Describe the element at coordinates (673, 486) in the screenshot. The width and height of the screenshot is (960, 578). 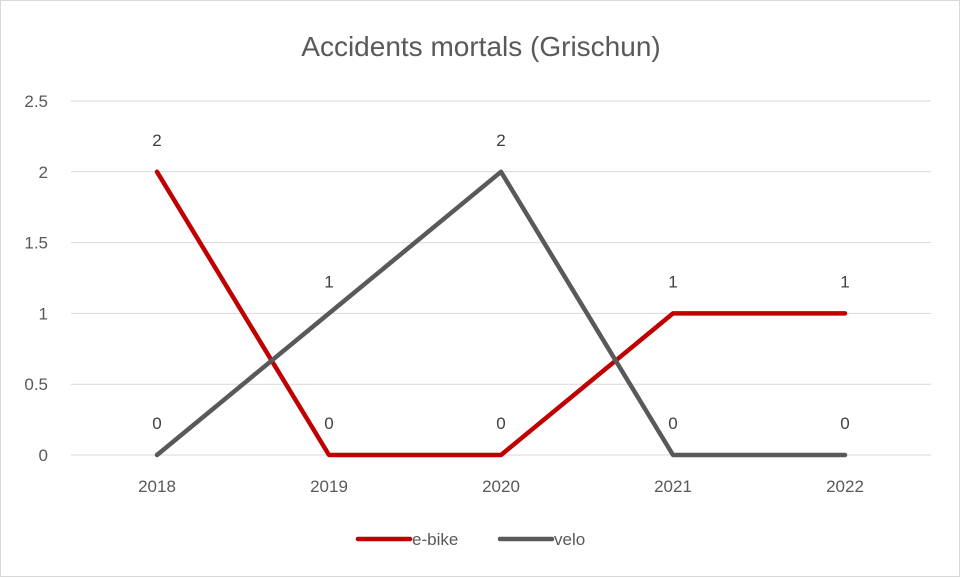
I see `x-tick-label: 2021` at that location.